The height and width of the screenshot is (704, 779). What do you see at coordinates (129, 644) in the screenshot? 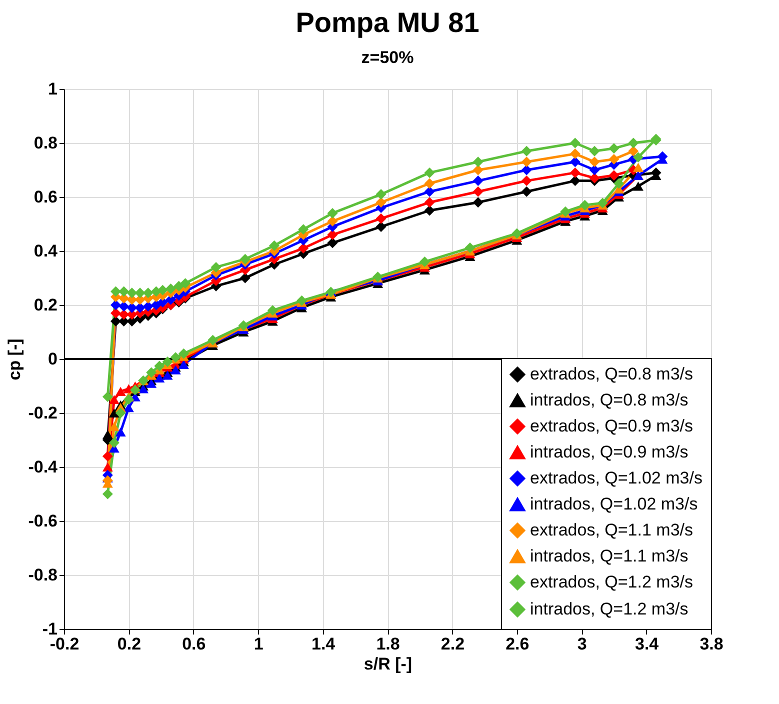
I see `x-tick-label: 0.2` at bounding box center [129, 644].